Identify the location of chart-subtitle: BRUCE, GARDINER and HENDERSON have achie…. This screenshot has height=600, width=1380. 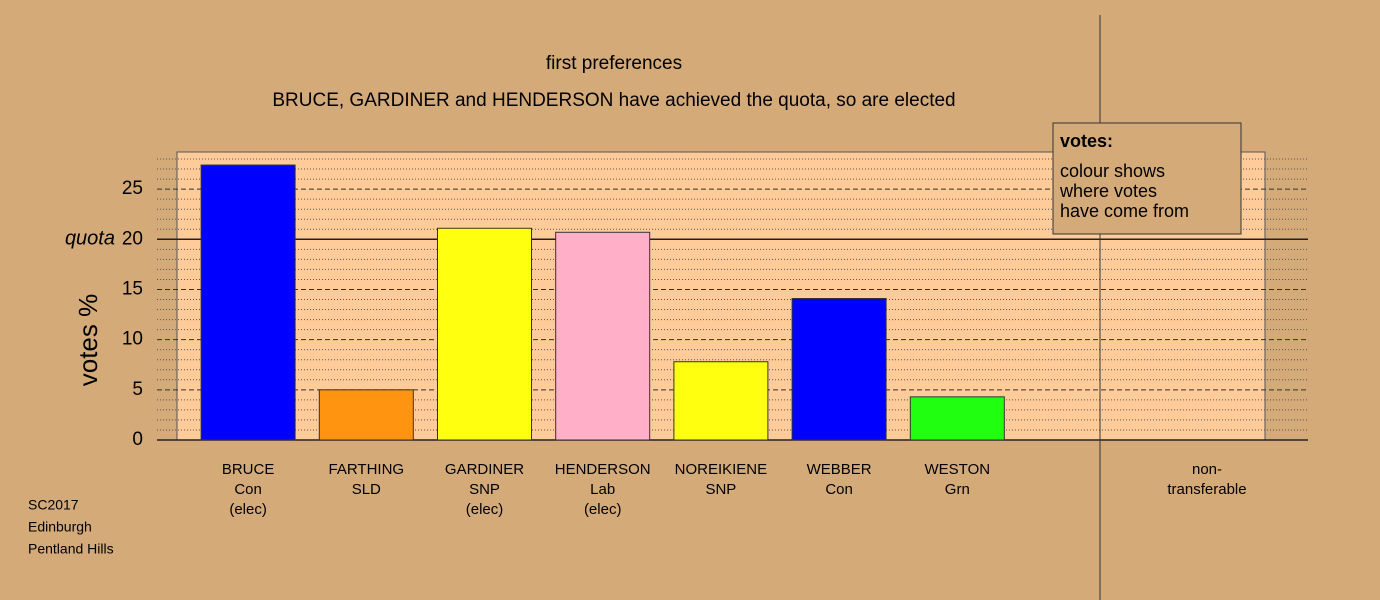
(613, 100).